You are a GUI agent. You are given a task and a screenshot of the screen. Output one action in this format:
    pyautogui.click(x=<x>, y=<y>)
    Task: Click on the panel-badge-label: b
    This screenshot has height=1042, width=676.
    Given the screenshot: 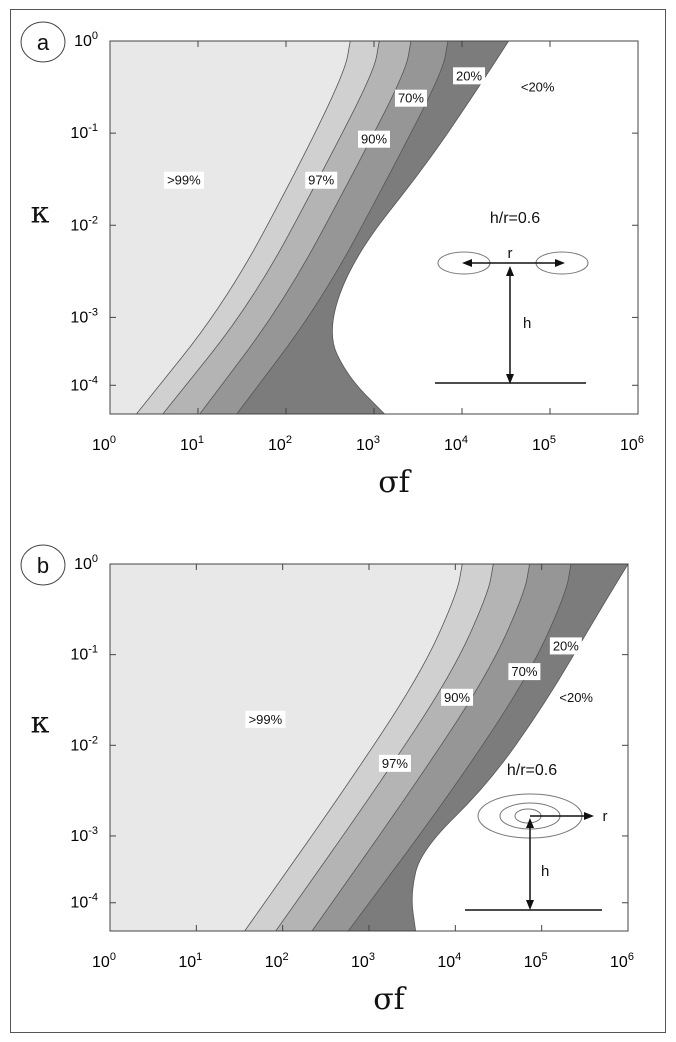 What is the action you would take?
    pyautogui.click(x=43, y=565)
    